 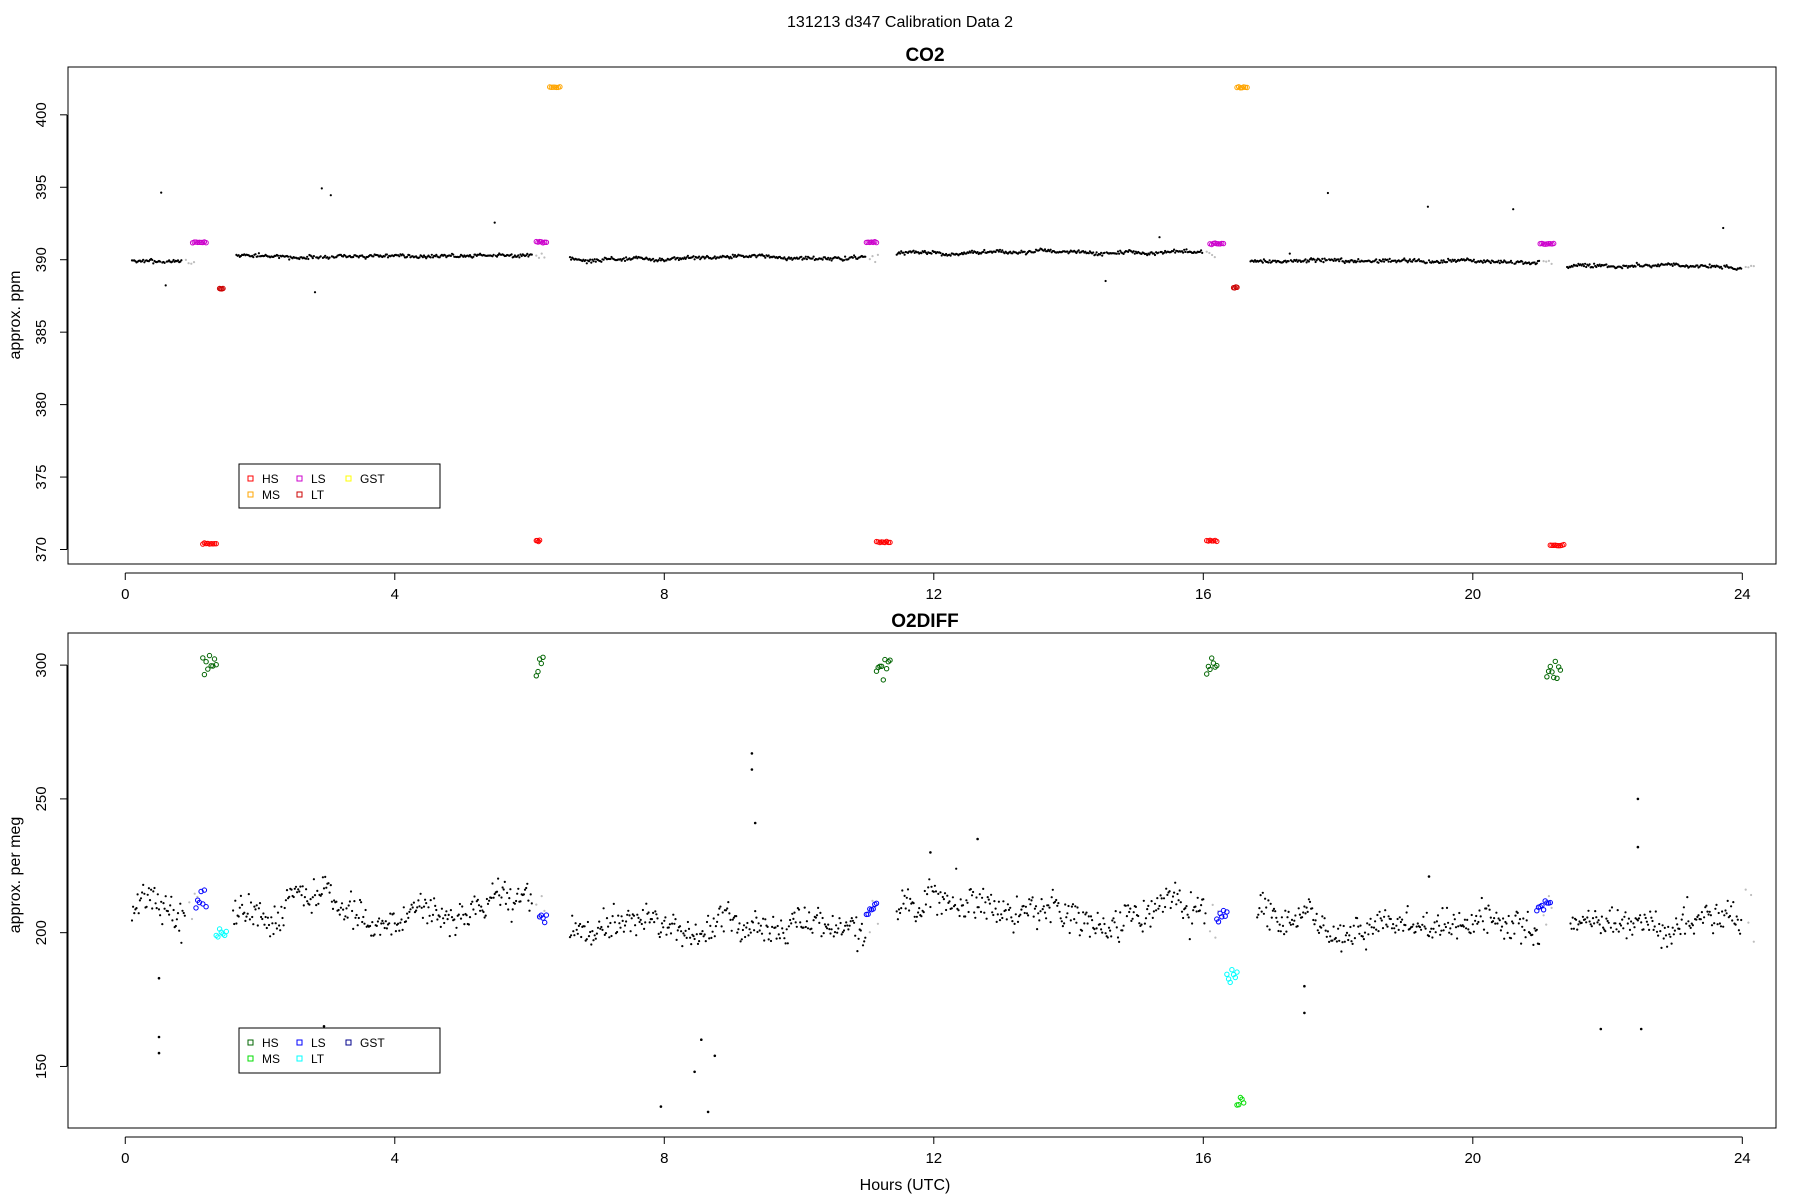 What do you see at coordinates (41, 477) in the screenshot?
I see `co2-y-tick-label: 375` at bounding box center [41, 477].